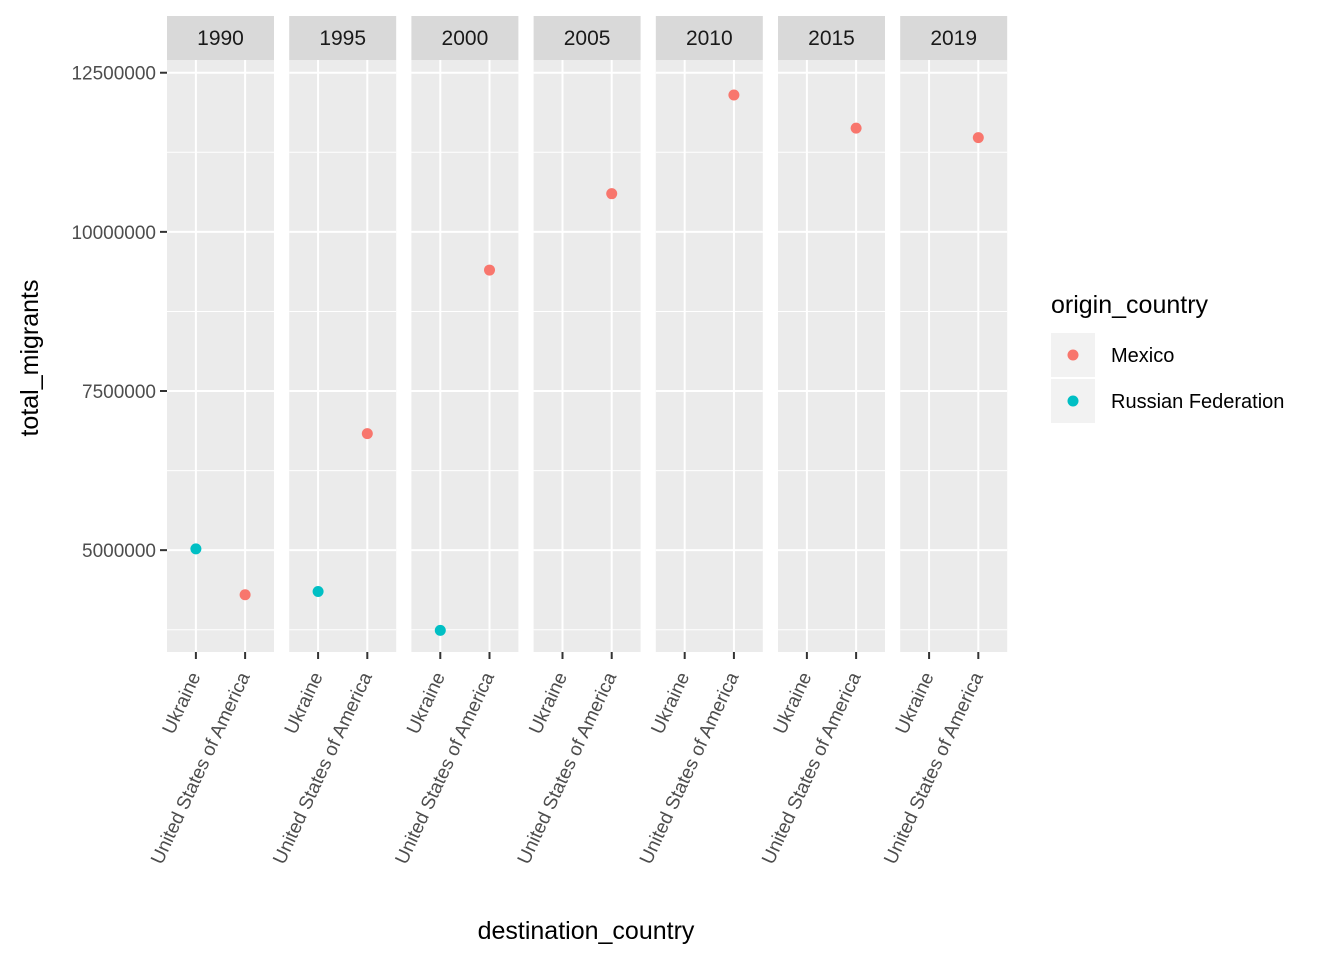 Image resolution: width=1344 pixels, height=960 pixels. Describe the element at coordinates (119, 551) in the screenshot. I see `y-tick-label: 5000000` at that location.